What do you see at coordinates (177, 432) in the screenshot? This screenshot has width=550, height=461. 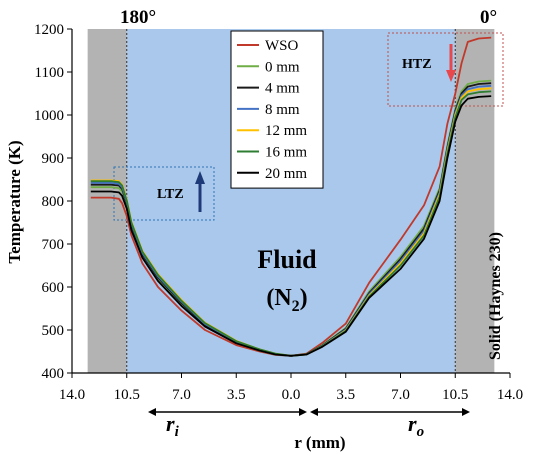 I see `r-inner-sub: i` at bounding box center [177, 432].